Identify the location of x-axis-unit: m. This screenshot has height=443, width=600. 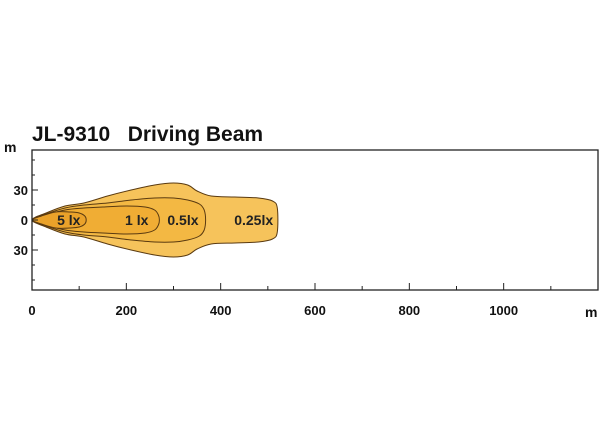
(591, 312).